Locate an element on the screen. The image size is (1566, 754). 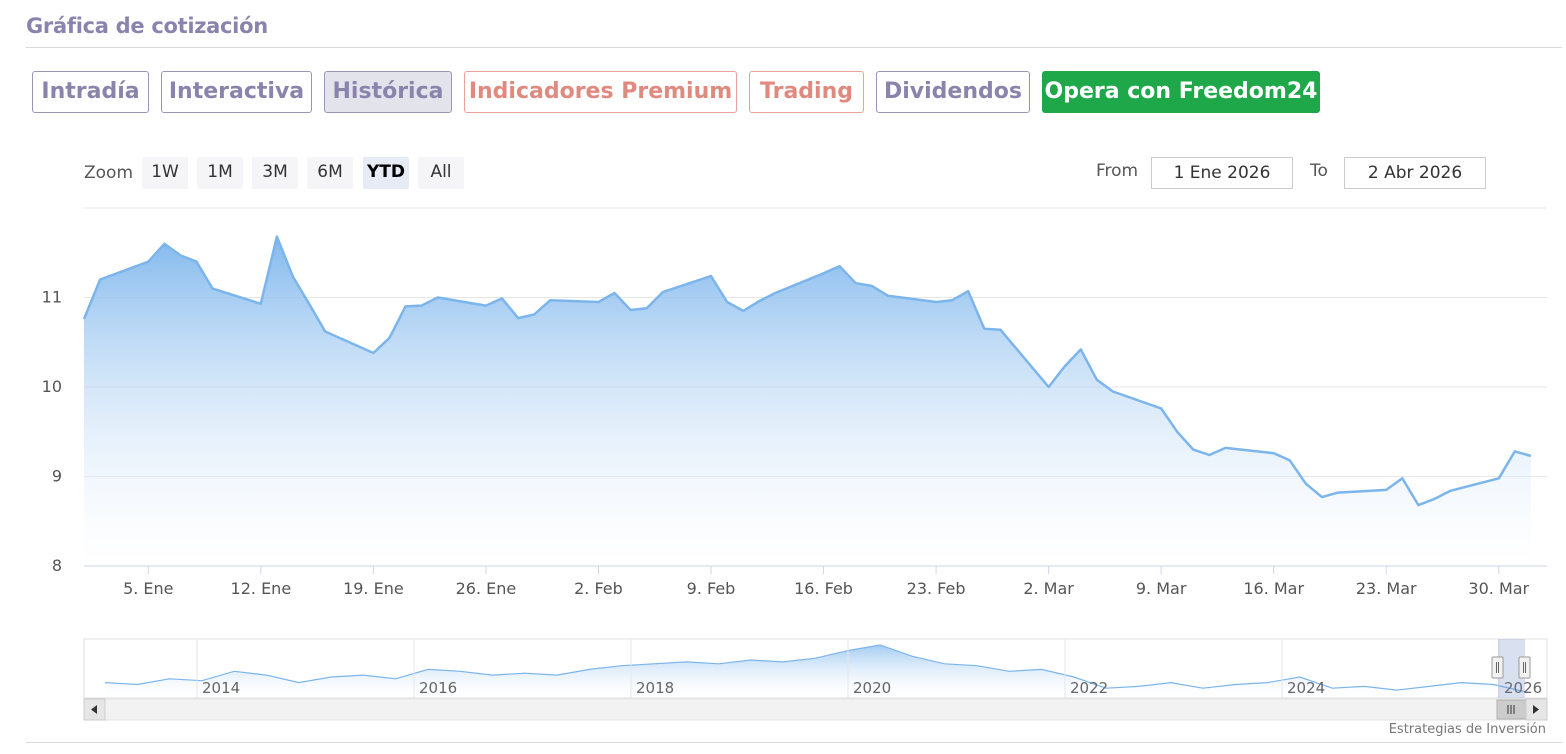
zoom-1w-button: 1W is located at coordinates (165, 173).